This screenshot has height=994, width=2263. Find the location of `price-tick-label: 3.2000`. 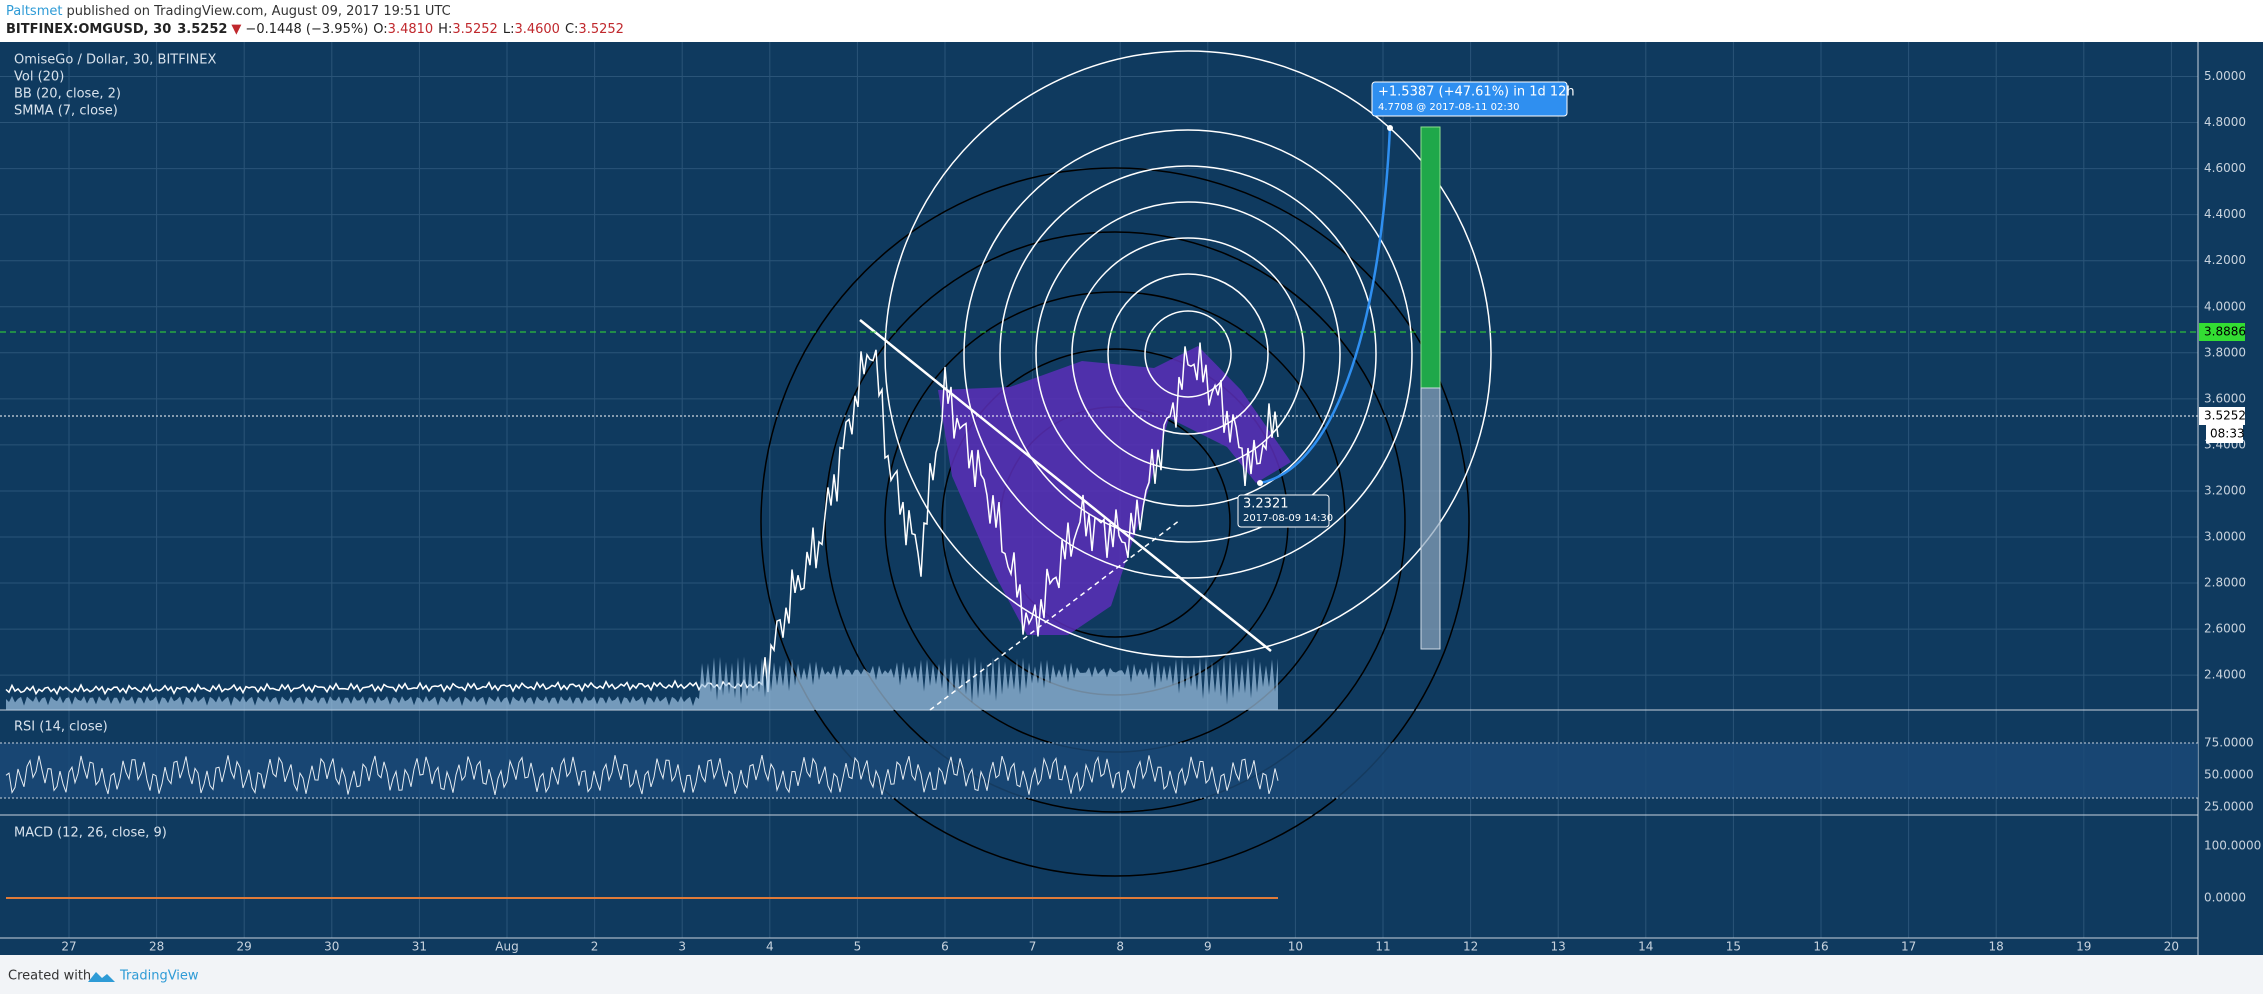

price-tick-label: 3.2000 is located at coordinates (2225, 490).